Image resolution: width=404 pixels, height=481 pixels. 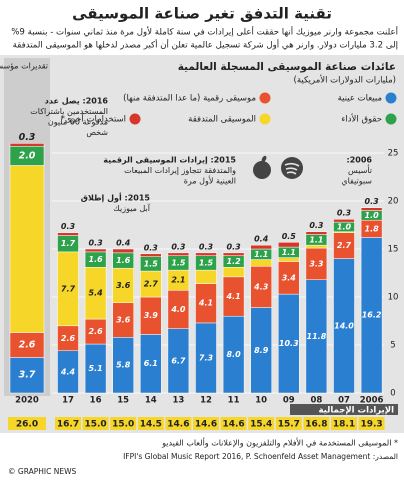 What do you see at coordinates (292, 168) in the screenshot?
I see `spotify-icon` at bounding box center [292, 168].